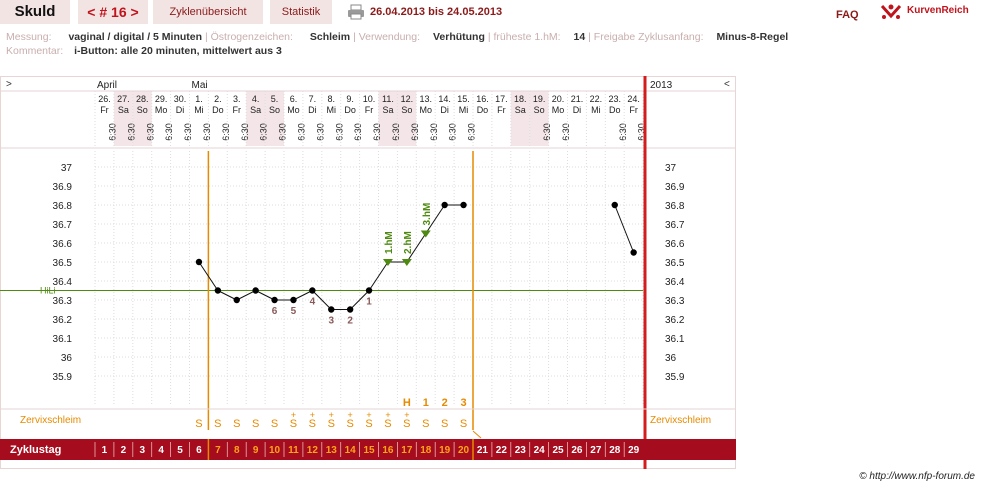  Describe the element at coordinates (369, 99) in the screenshot. I see `day-date: 10.` at that location.